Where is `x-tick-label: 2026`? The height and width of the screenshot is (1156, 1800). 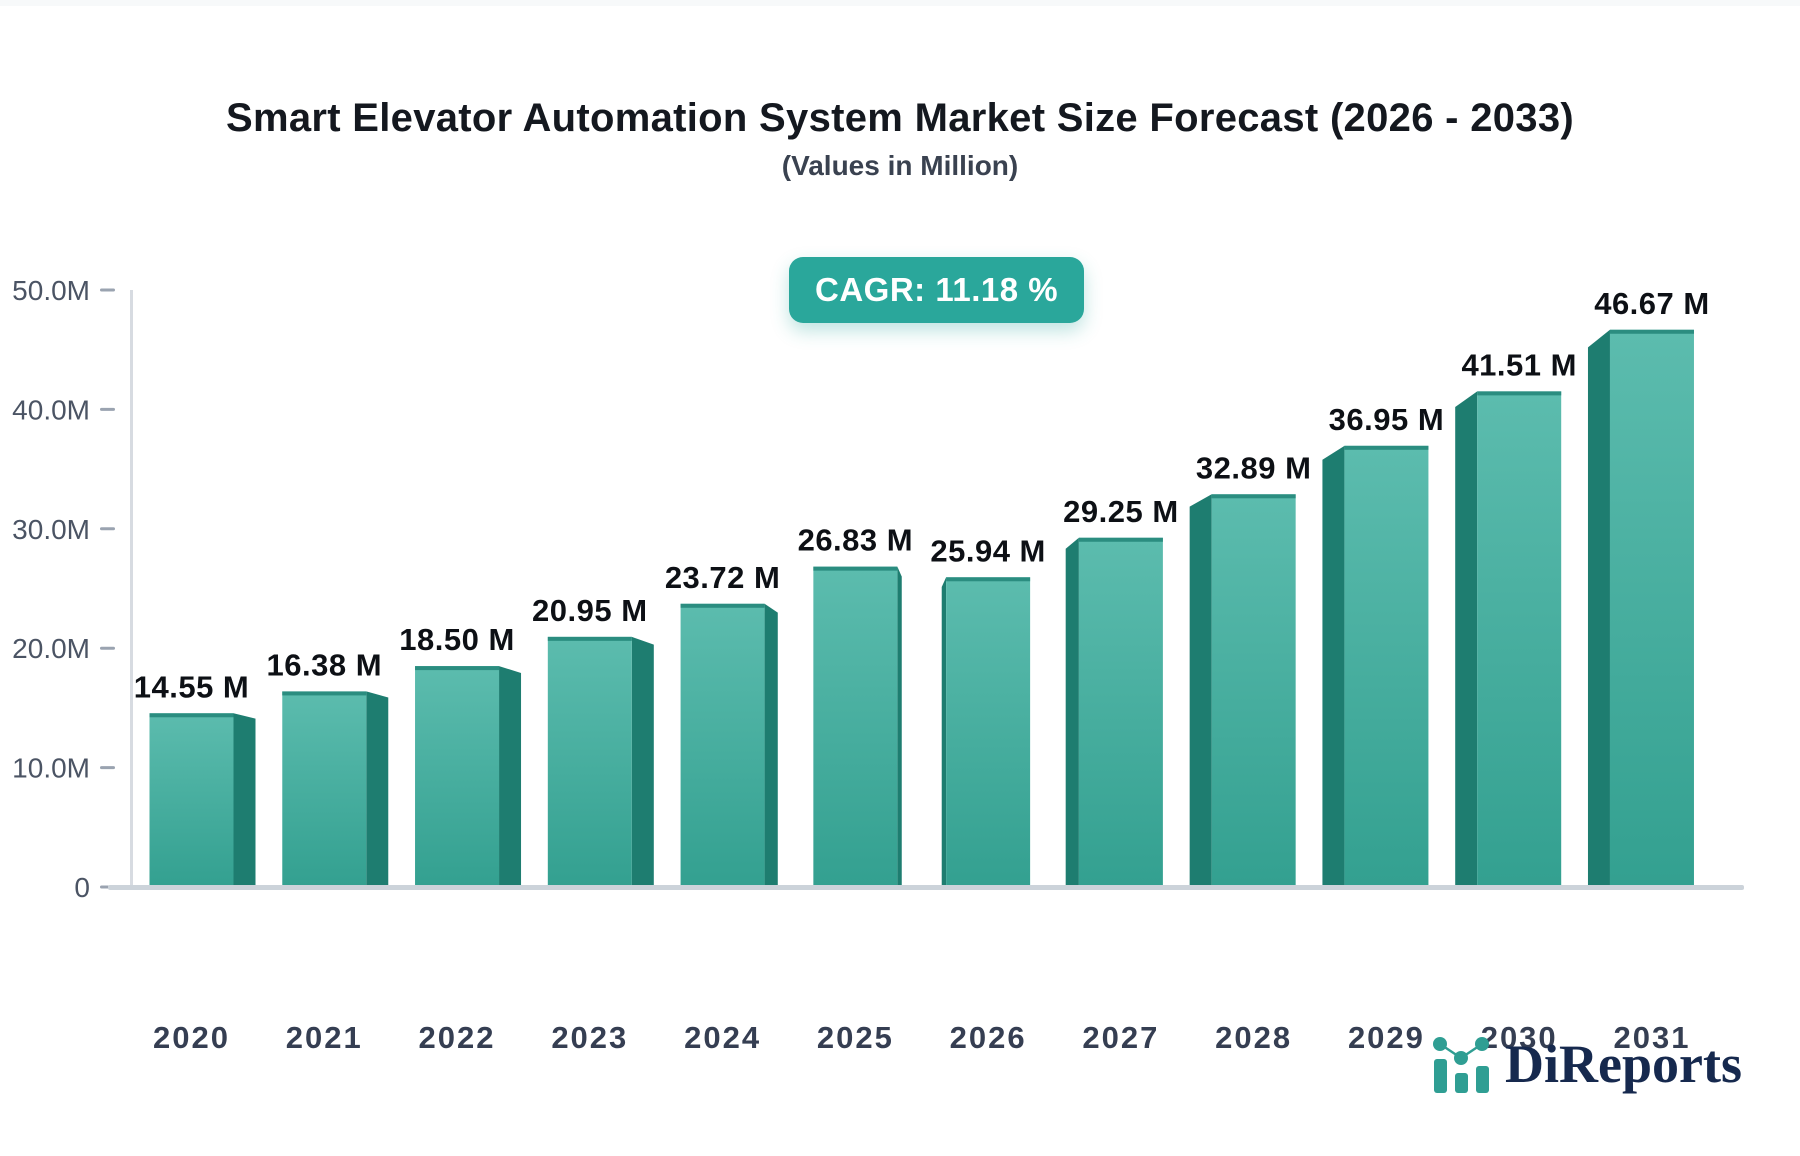 x-tick-label: 2026 is located at coordinates (988, 1037).